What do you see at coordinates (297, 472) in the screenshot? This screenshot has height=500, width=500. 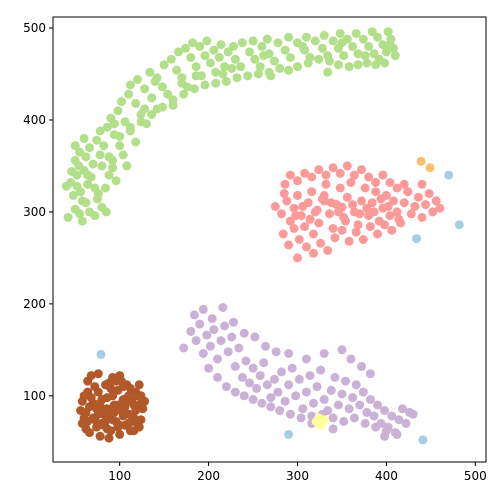 I see `x-axis: 100 200 300 400 500` at bounding box center [297, 472].